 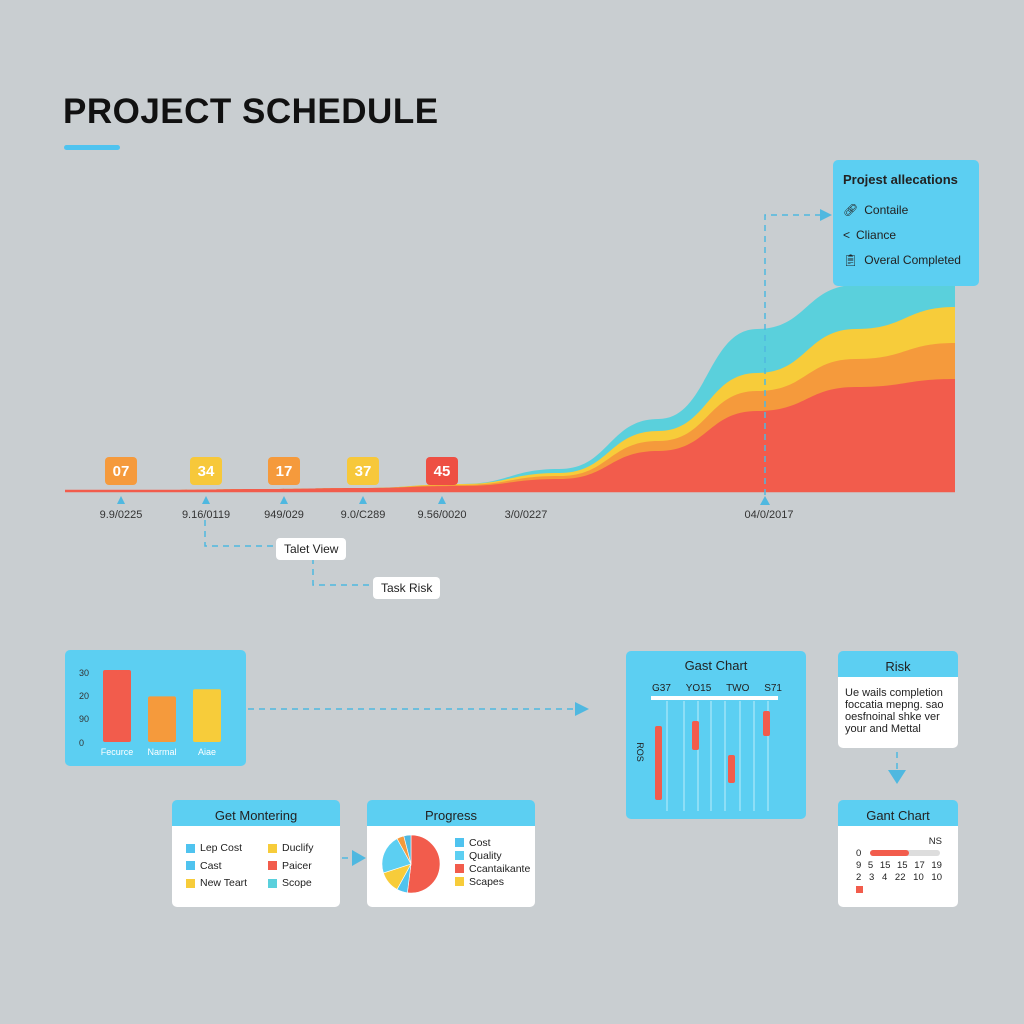 I want to click on legend-item: Cost, so click(x=492, y=842).